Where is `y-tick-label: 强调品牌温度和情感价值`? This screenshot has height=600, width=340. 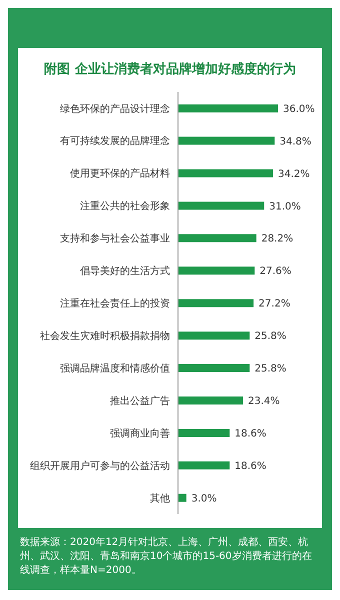
y-tick-label: 强调品牌温度和情感价值 is located at coordinates (115, 368).